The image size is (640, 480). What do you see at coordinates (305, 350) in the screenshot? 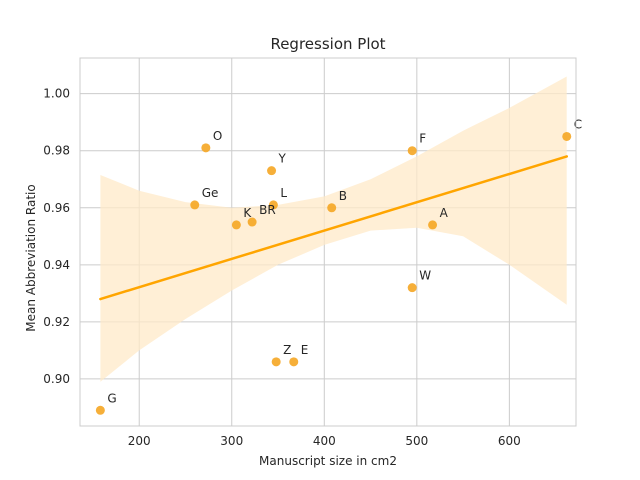
I see `point-label: E` at bounding box center [305, 350].